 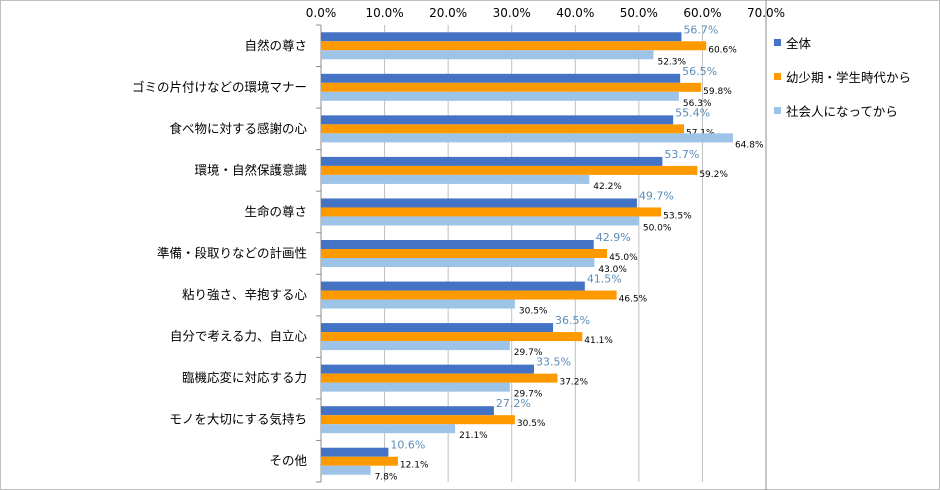 I want to click on data-label: 41.5%, so click(x=604, y=279).